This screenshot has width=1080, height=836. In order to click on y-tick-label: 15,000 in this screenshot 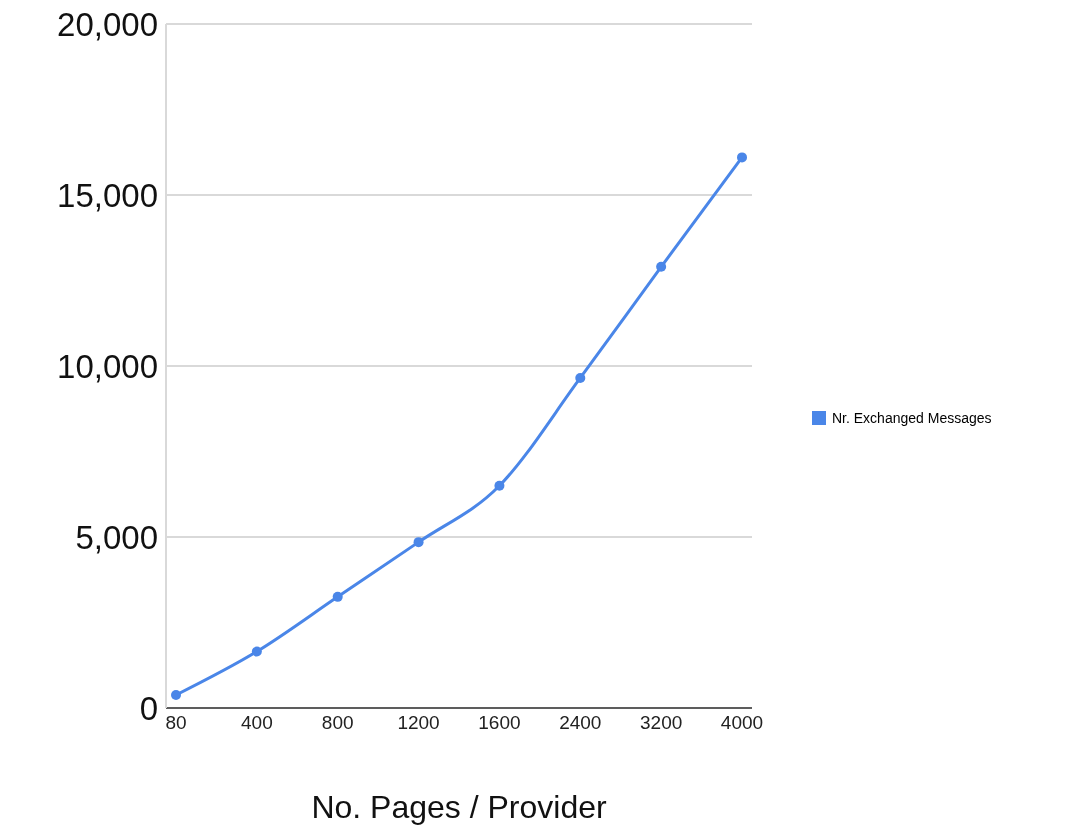, I will do `click(107, 195)`.